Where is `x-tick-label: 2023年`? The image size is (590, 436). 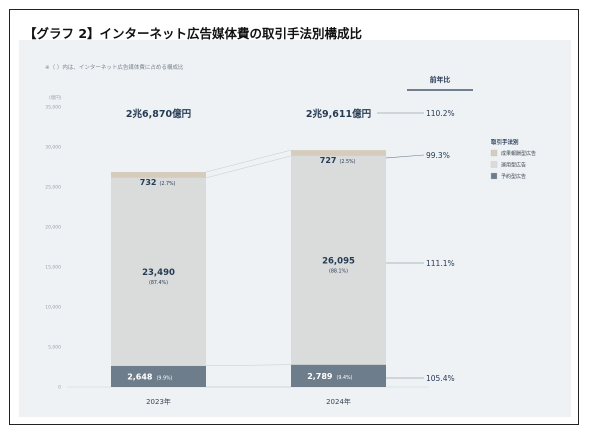 x-tick-label: 2023年 is located at coordinates (158, 401).